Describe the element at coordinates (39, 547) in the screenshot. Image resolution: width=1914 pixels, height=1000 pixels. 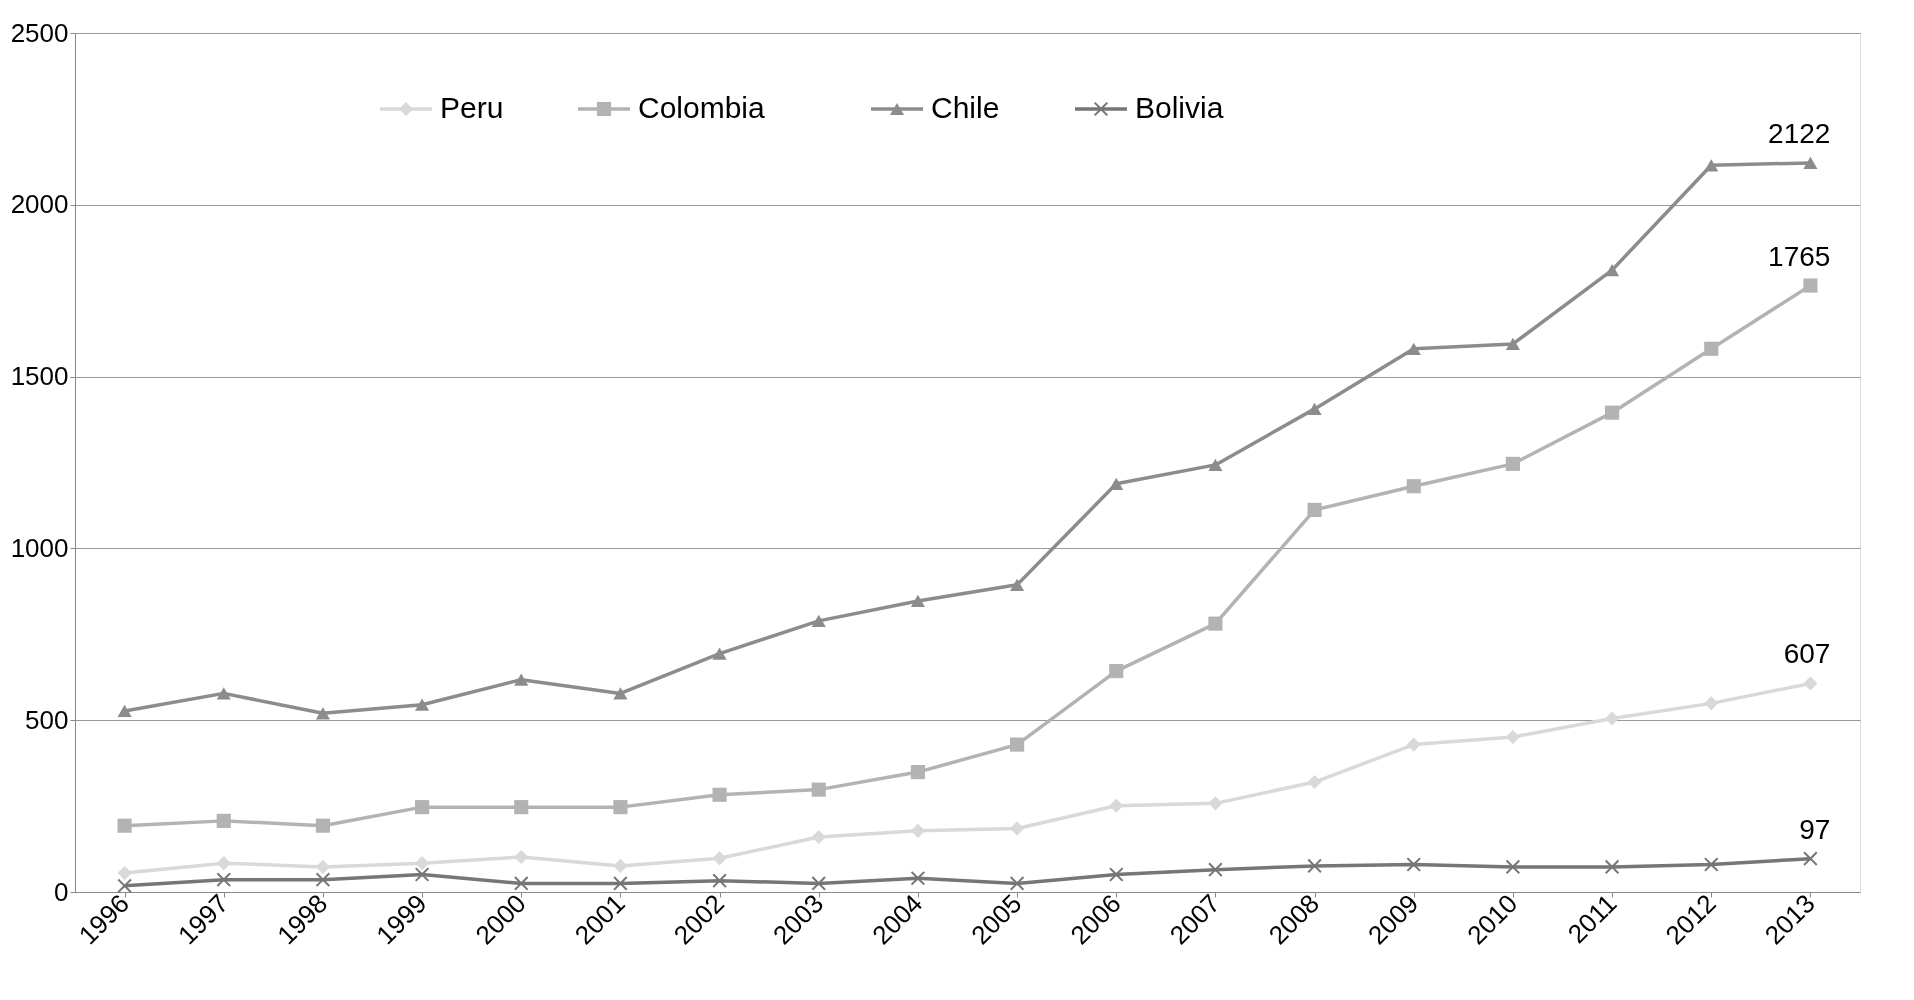
I see `y-tick-label: 1000` at that location.